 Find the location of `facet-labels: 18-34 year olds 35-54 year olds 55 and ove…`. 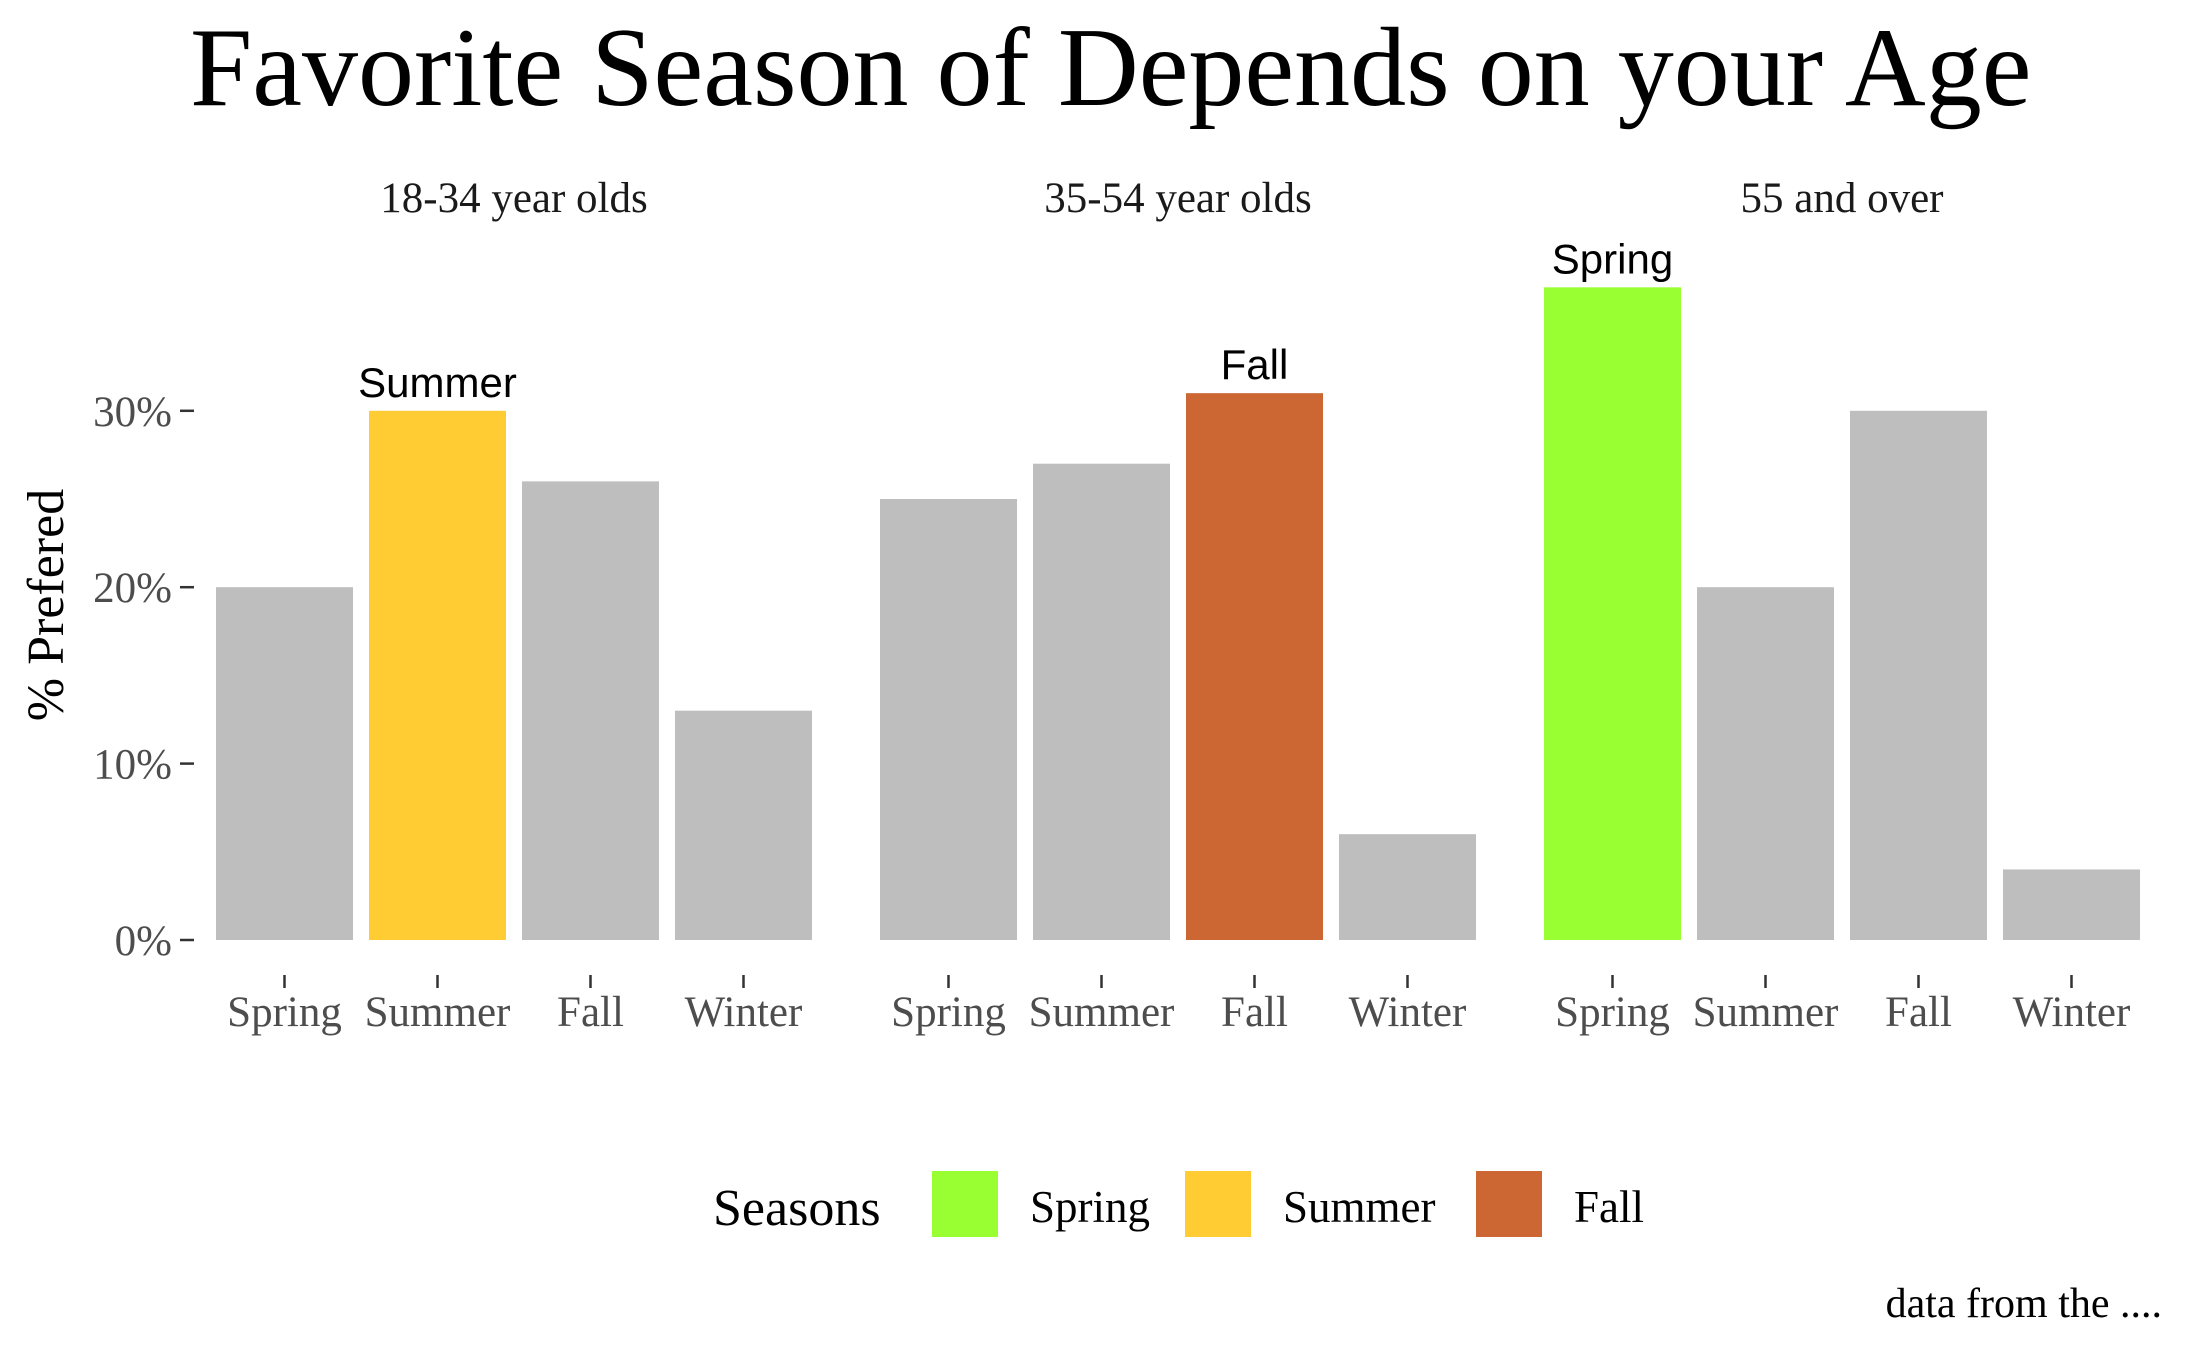

facet-labels: 18-34 year olds 35-54 year olds 55 and ove… is located at coordinates (1161, 198).